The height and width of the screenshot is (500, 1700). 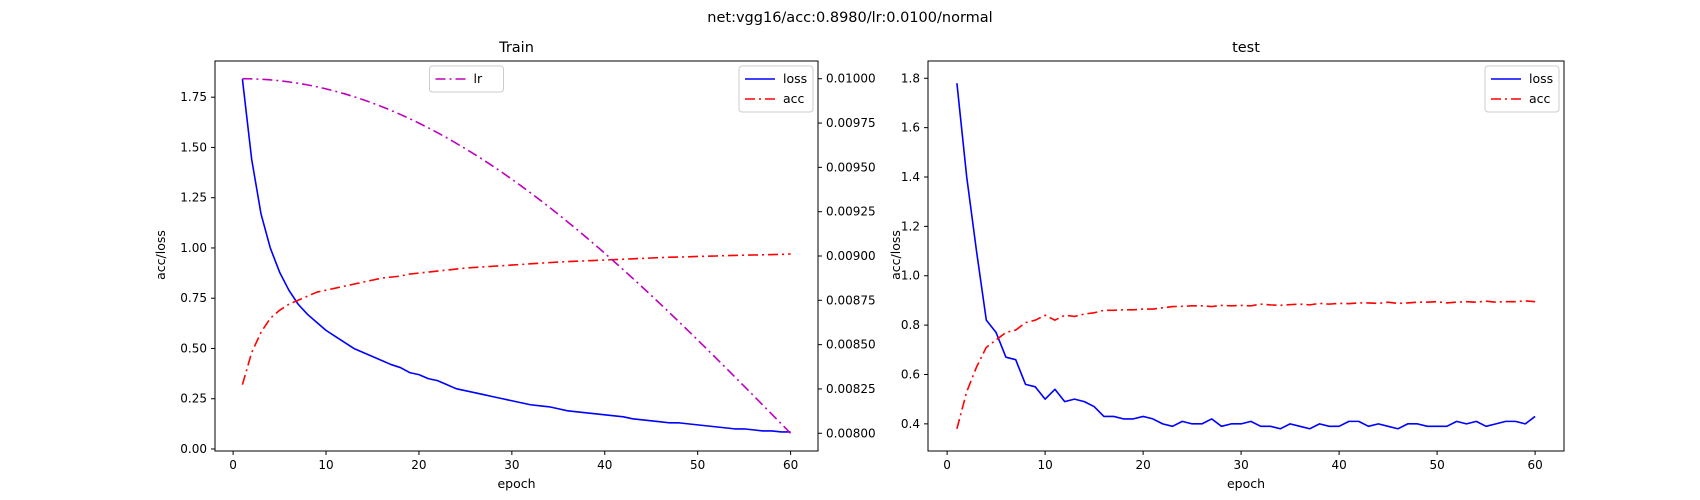 What do you see at coordinates (193, 298) in the screenshot?
I see `train-y-tick-label: 0.75` at bounding box center [193, 298].